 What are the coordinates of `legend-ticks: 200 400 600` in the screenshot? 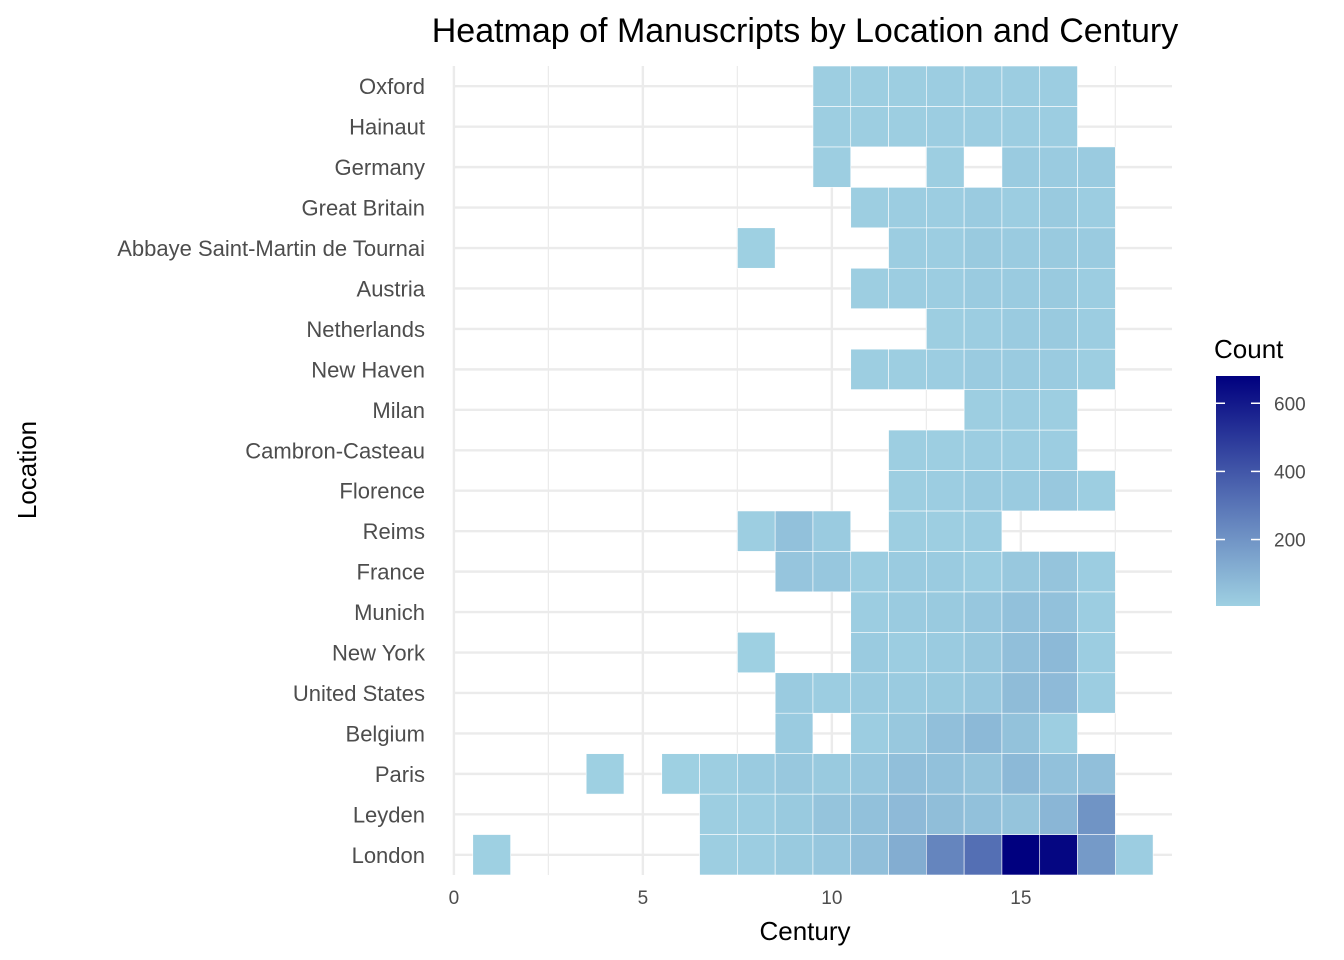 It's located at (1261, 473).